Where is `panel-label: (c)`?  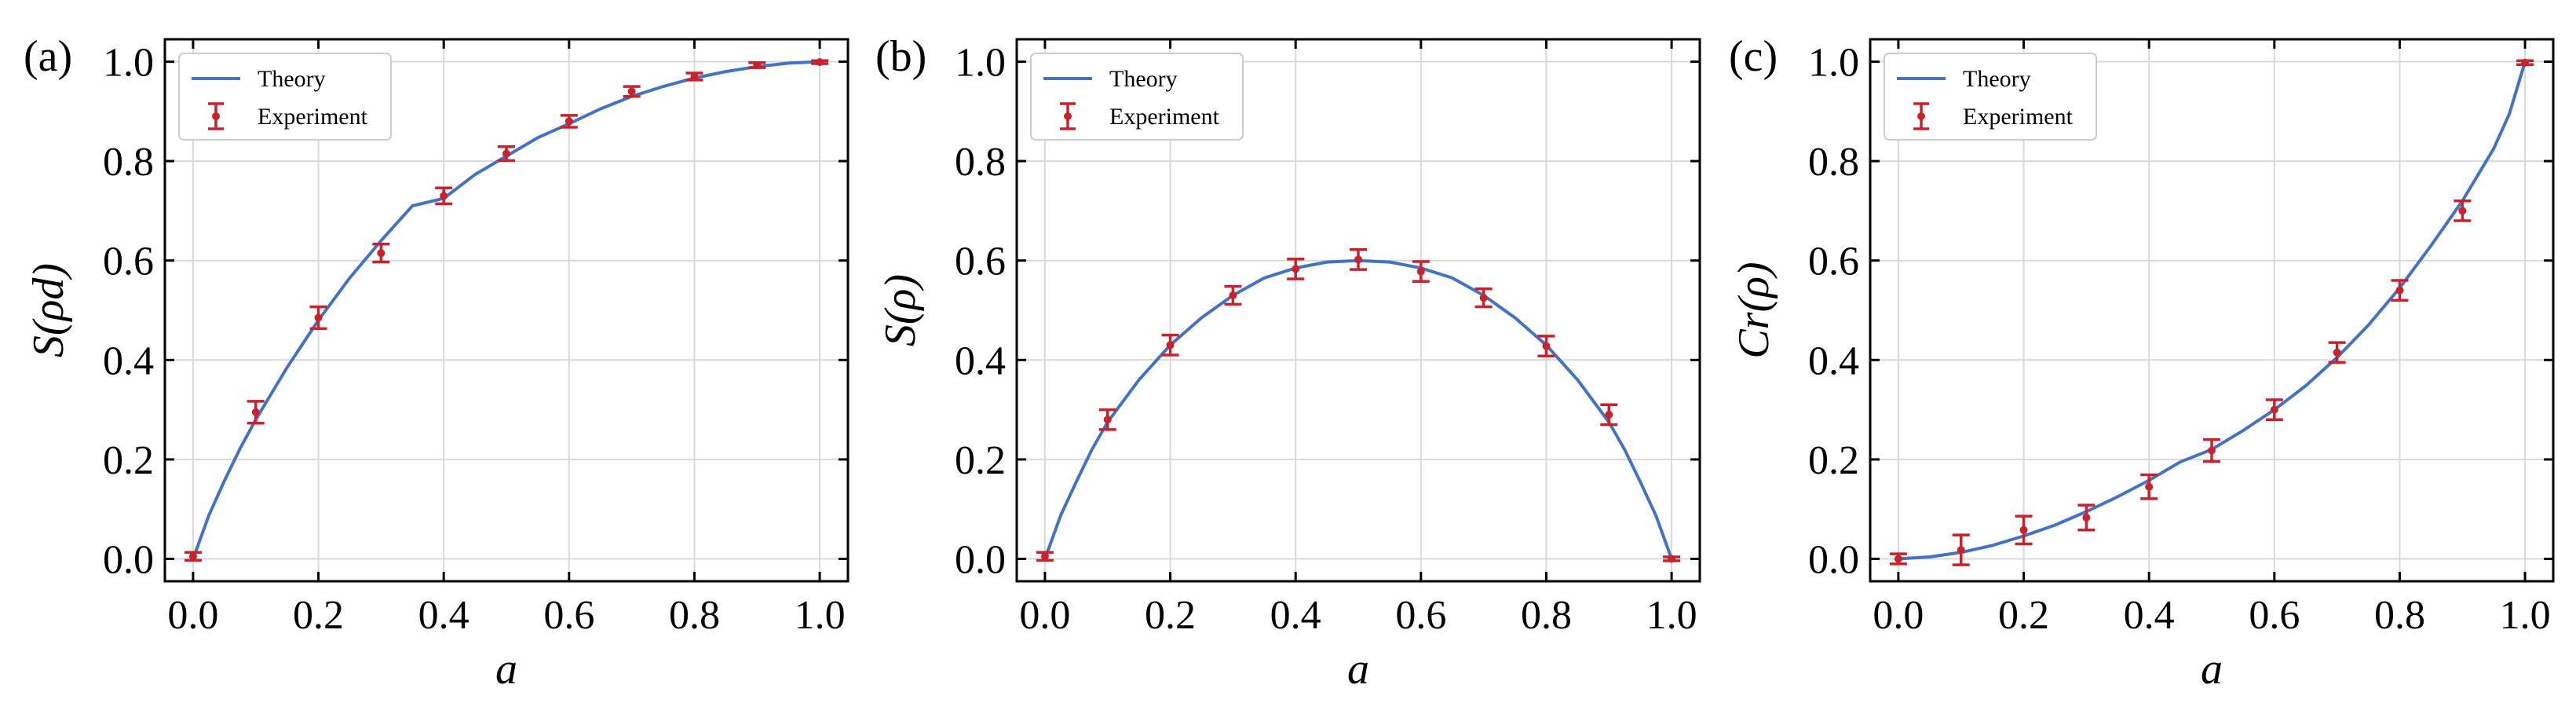
panel-label: (c) is located at coordinates (1754, 56).